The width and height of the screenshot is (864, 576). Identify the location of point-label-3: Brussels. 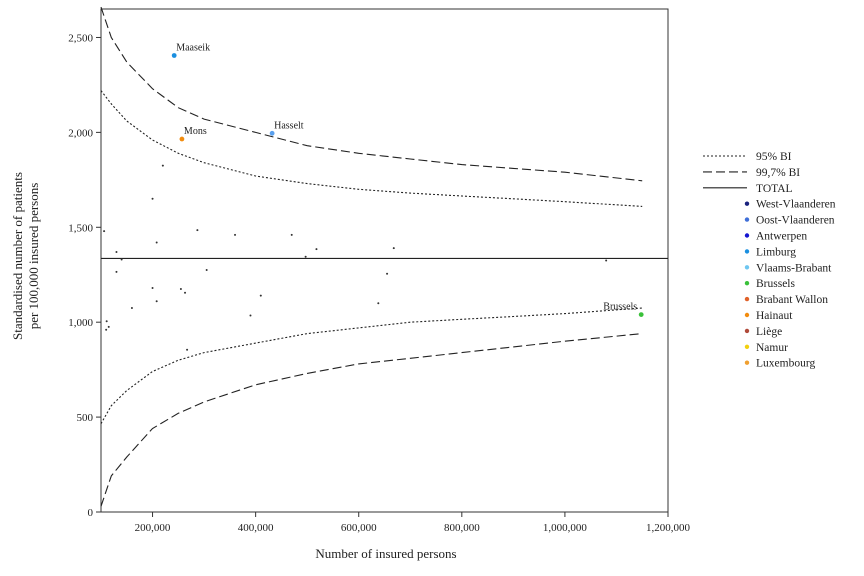
(620, 307).